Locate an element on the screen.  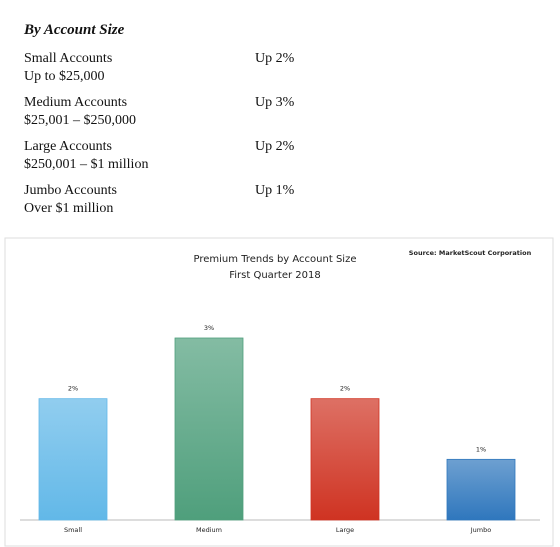
account-range: Up to $25,000 is located at coordinates (64, 76).